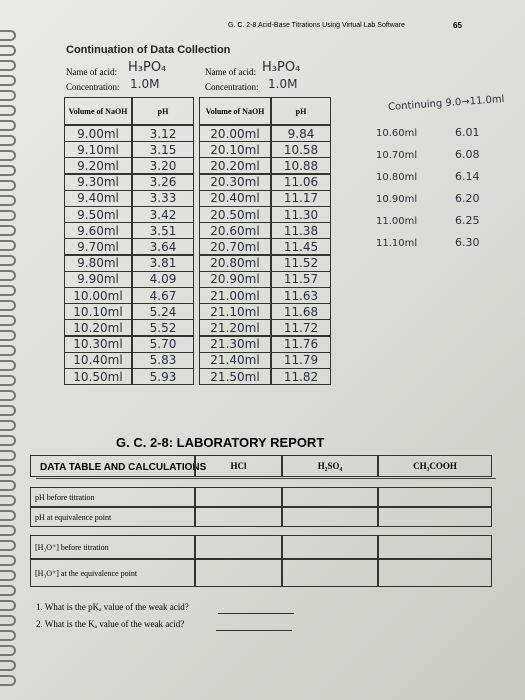 The image size is (525, 700). What do you see at coordinates (235, 182) in the screenshot?
I see `volume-cell: 20.30ml` at bounding box center [235, 182].